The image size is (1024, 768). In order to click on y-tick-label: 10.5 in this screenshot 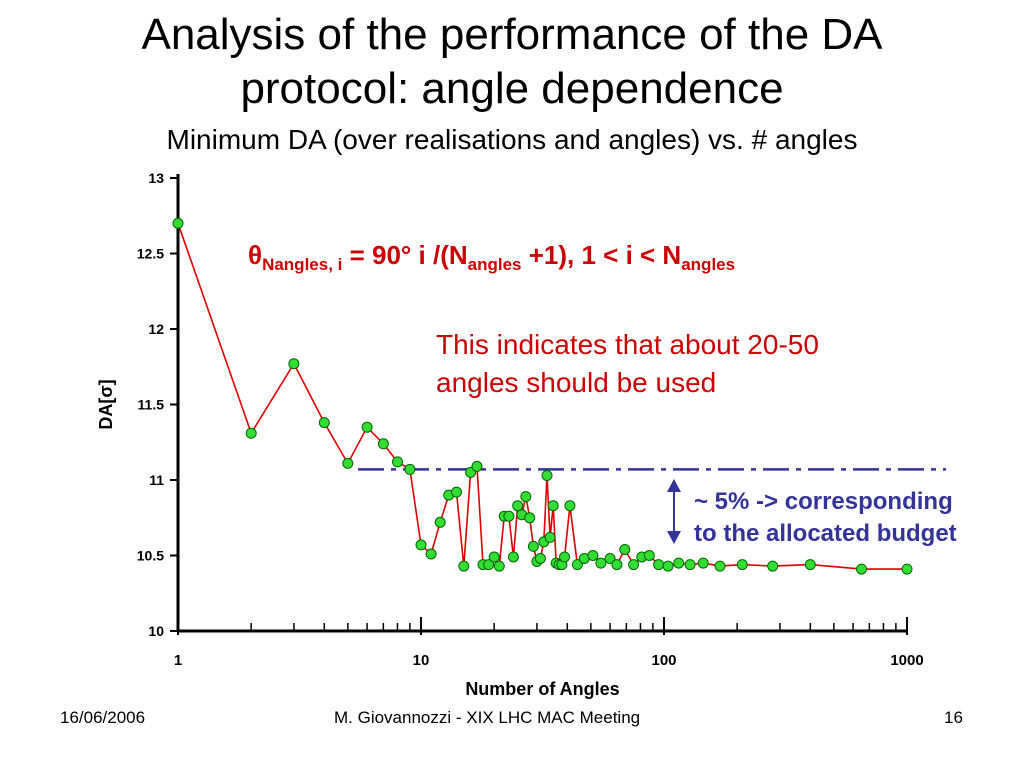, I will do `click(150, 556)`.